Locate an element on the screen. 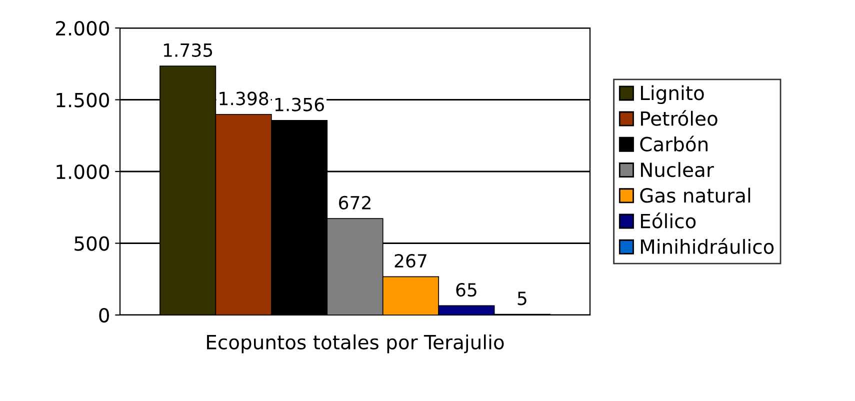 This screenshot has width=855, height=401. data-label: 5 is located at coordinates (522, 299).